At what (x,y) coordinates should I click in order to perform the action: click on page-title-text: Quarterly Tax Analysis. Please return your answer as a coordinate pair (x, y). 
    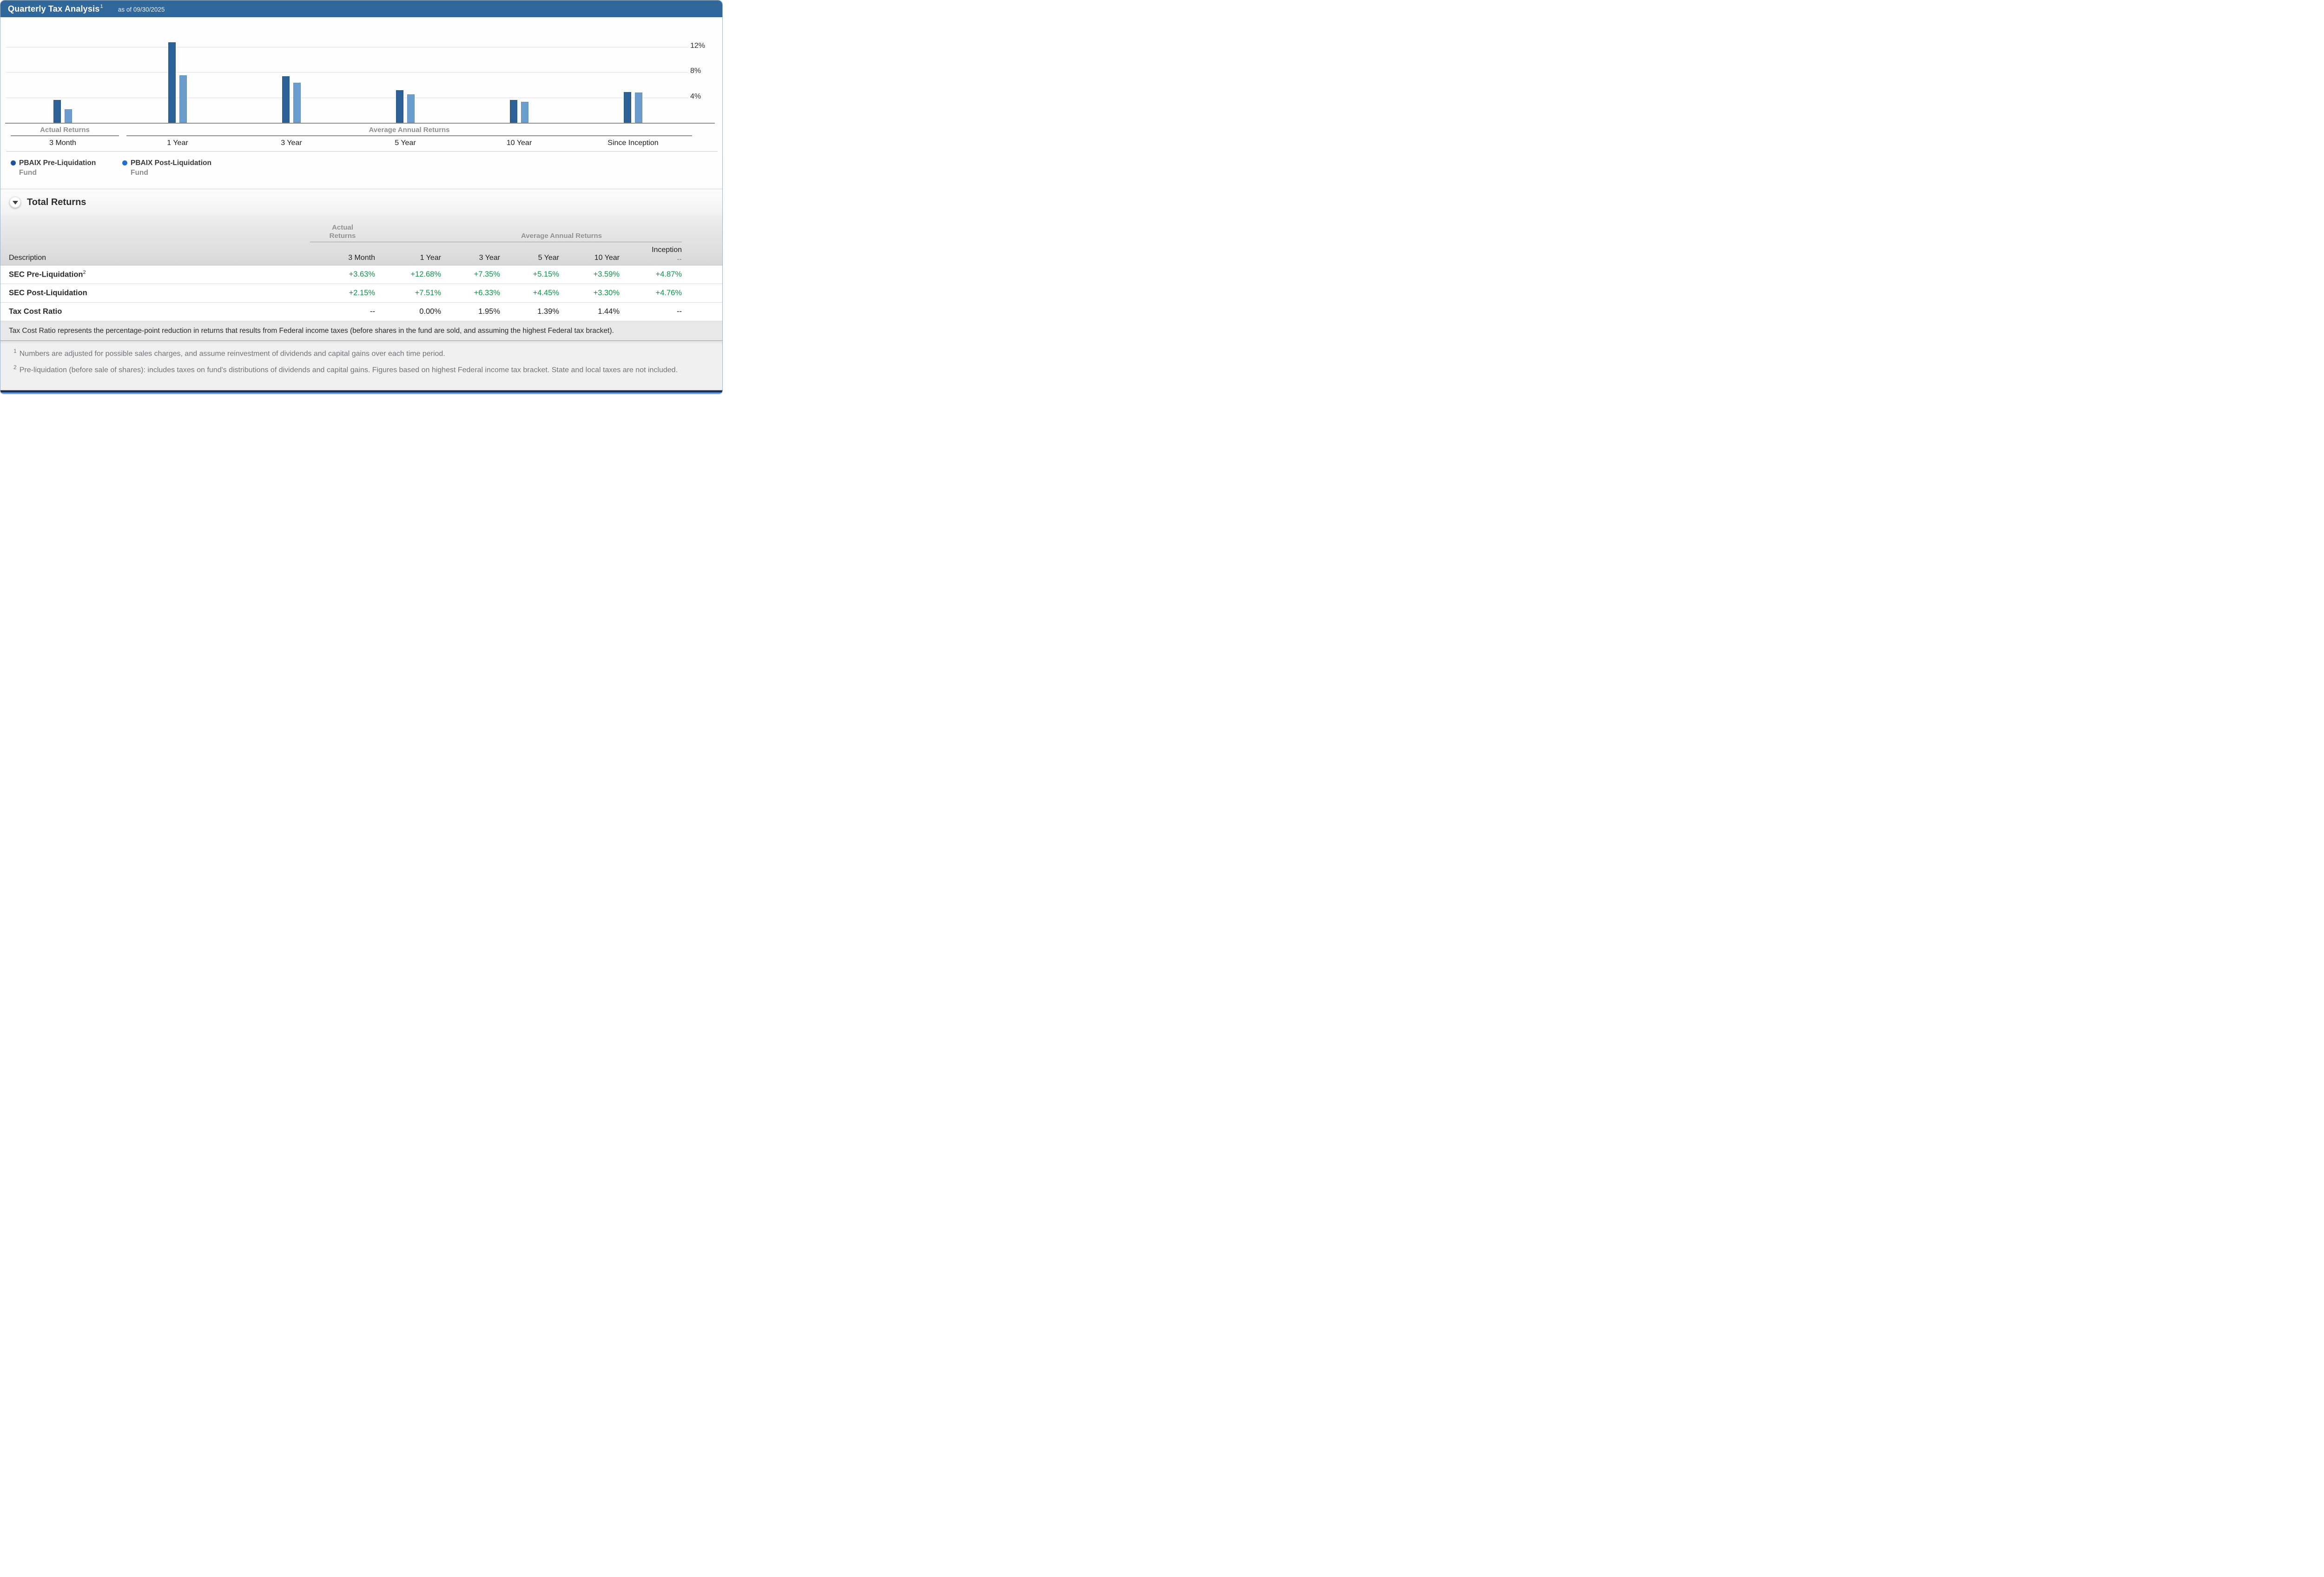
    Looking at the image, I should click on (54, 8).